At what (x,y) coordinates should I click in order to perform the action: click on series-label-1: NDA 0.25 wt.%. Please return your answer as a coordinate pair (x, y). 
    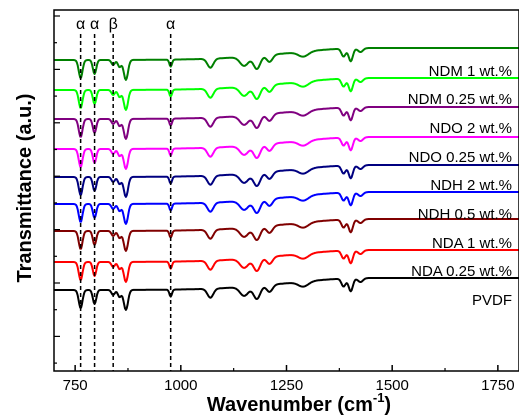
    Looking at the image, I should click on (461, 271).